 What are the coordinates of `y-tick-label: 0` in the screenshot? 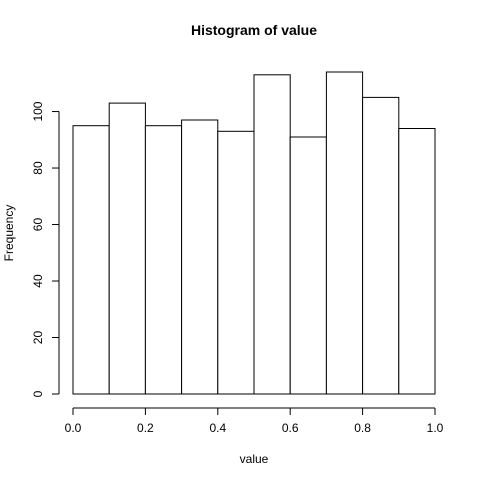 It's located at (38, 393).